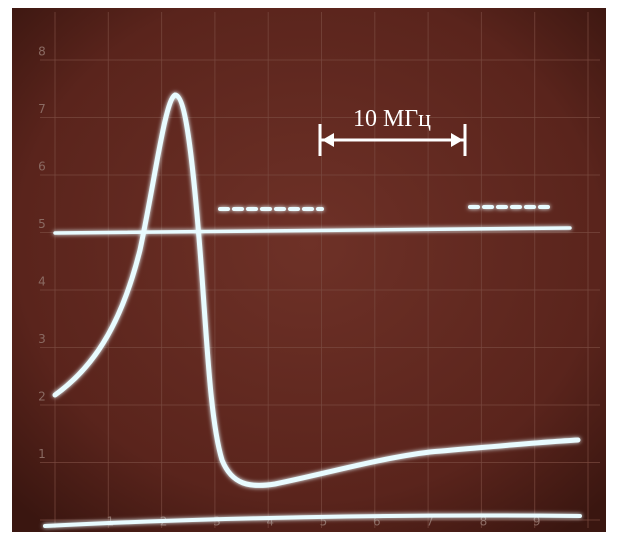 The width and height of the screenshot is (618, 535). What do you see at coordinates (42, 454) in the screenshot?
I see `y-label: 1` at bounding box center [42, 454].